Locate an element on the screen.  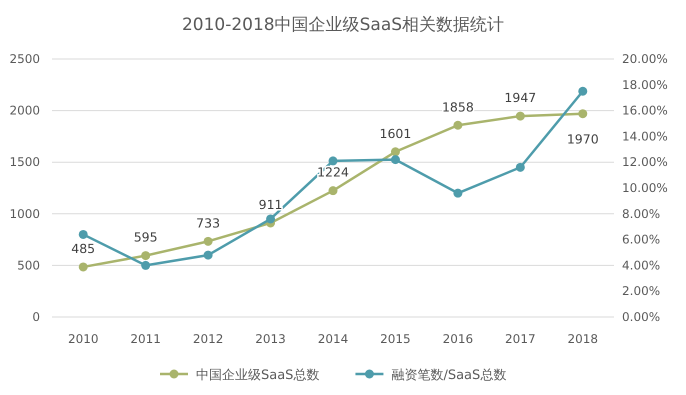
y-tick-label: 500 is located at coordinates (28, 265).